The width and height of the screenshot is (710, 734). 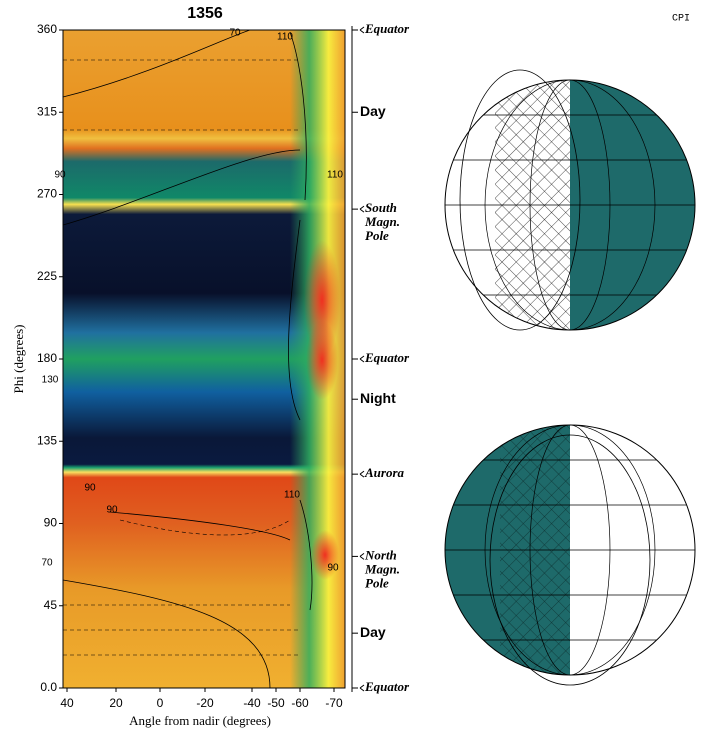 What do you see at coordinates (205, 703) in the screenshot?
I see `x-tick-label: -20` at bounding box center [205, 703].